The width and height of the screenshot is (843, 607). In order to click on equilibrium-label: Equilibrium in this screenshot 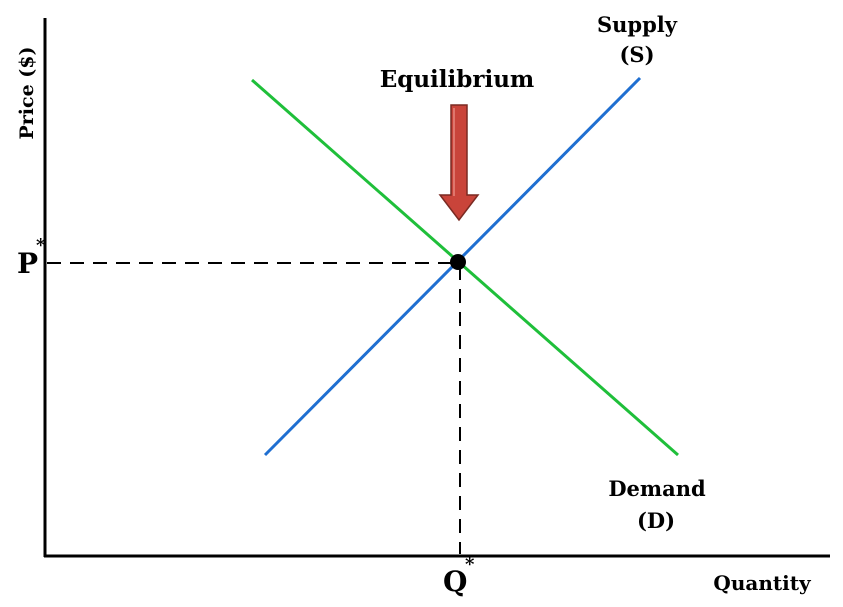, I will do `click(457, 79)`.